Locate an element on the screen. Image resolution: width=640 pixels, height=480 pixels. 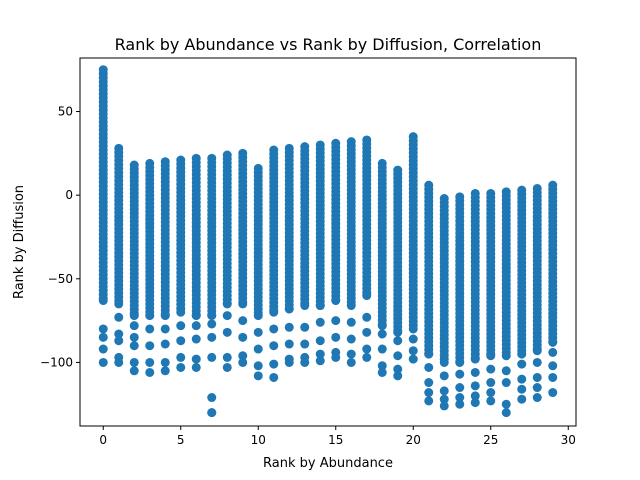
x-tick-label: 15 is located at coordinates (335, 440).